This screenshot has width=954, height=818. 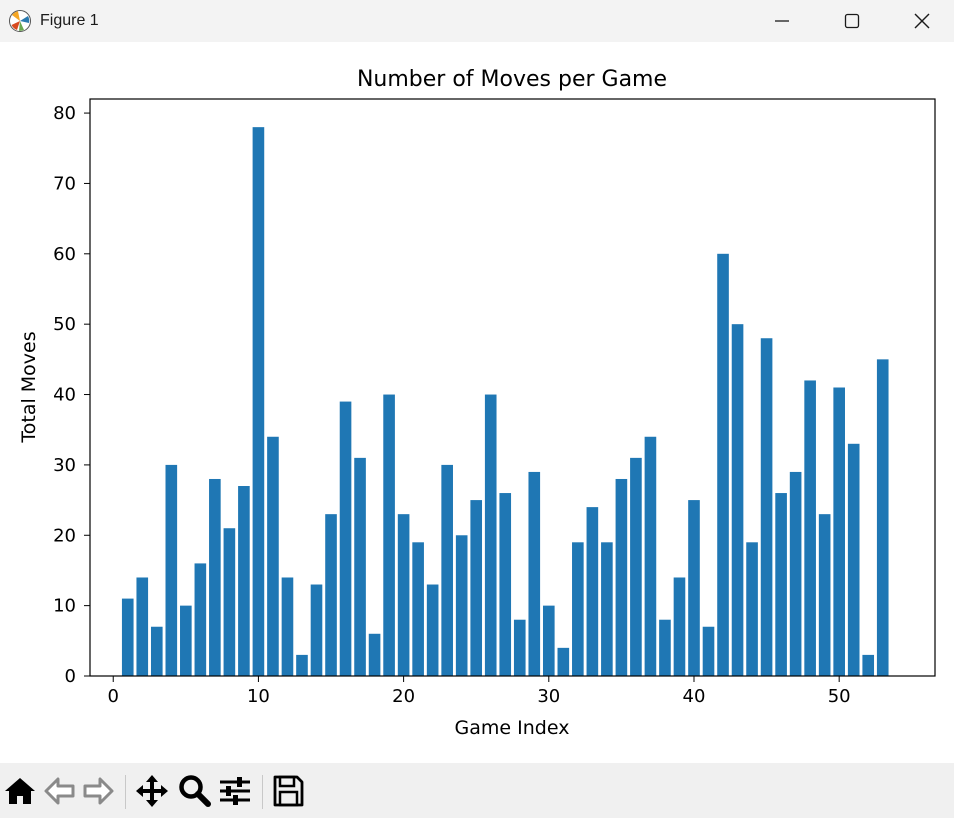 What do you see at coordinates (512, 79) in the screenshot?
I see `chart-title: Number of Moves per Game` at bounding box center [512, 79].